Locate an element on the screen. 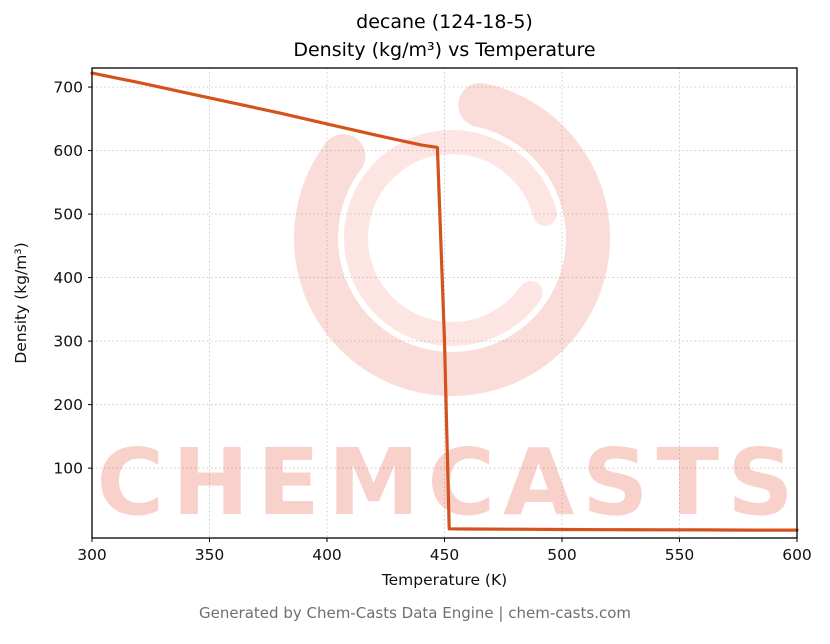 The height and width of the screenshot is (644, 830). y-tick-label: 300 is located at coordinates (68, 342).